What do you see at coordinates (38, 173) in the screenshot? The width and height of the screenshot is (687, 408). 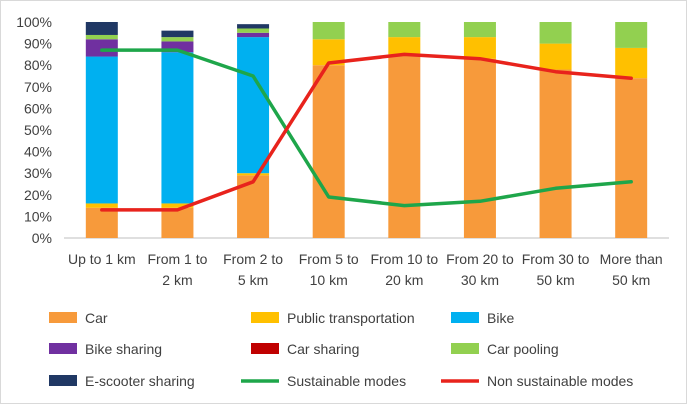 I see `y-tick-label: 30%` at bounding box center [38, 173].